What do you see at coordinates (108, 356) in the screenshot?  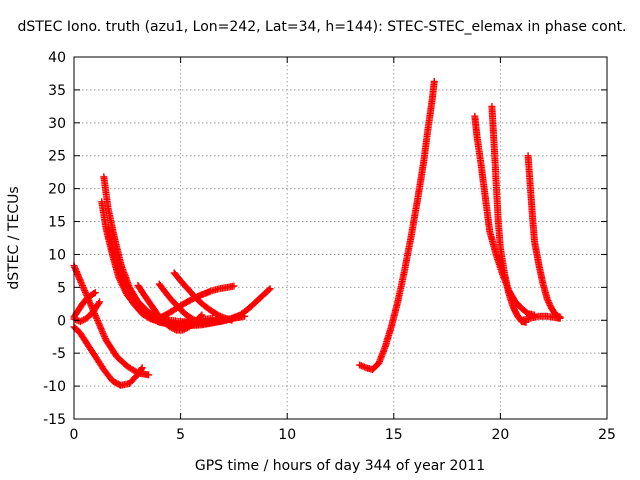 I see `series-2-marks` at bounding box center [108, 356].